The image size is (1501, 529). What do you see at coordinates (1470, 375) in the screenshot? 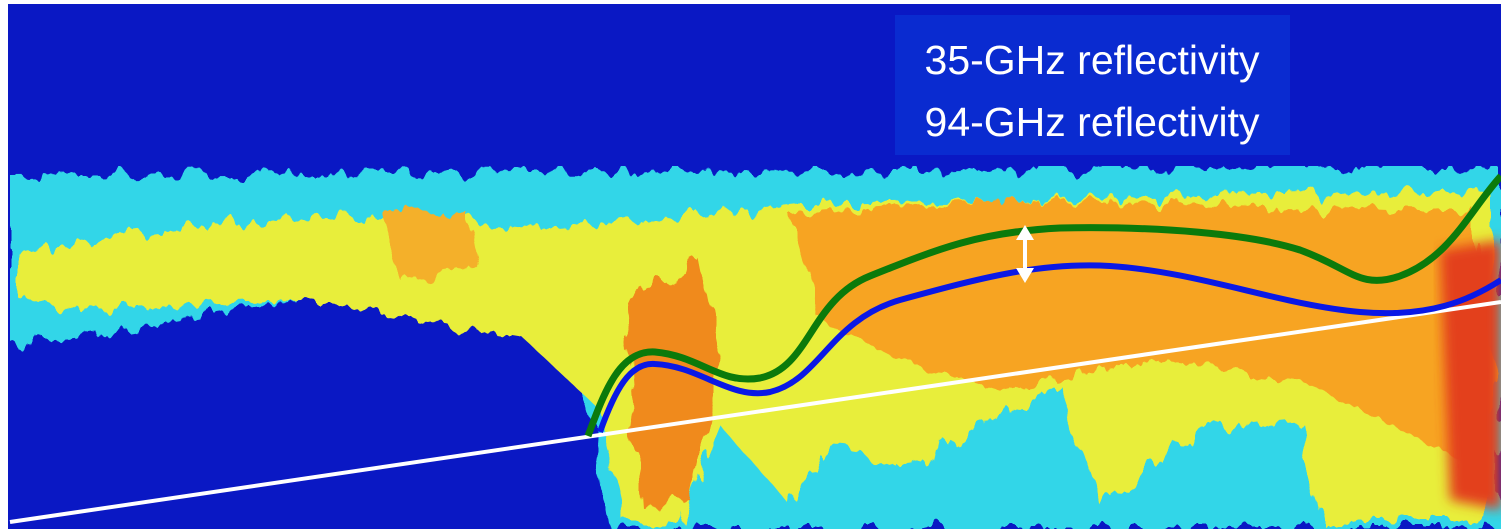
I see `cloud-red` at bounding box center [1470, 375].